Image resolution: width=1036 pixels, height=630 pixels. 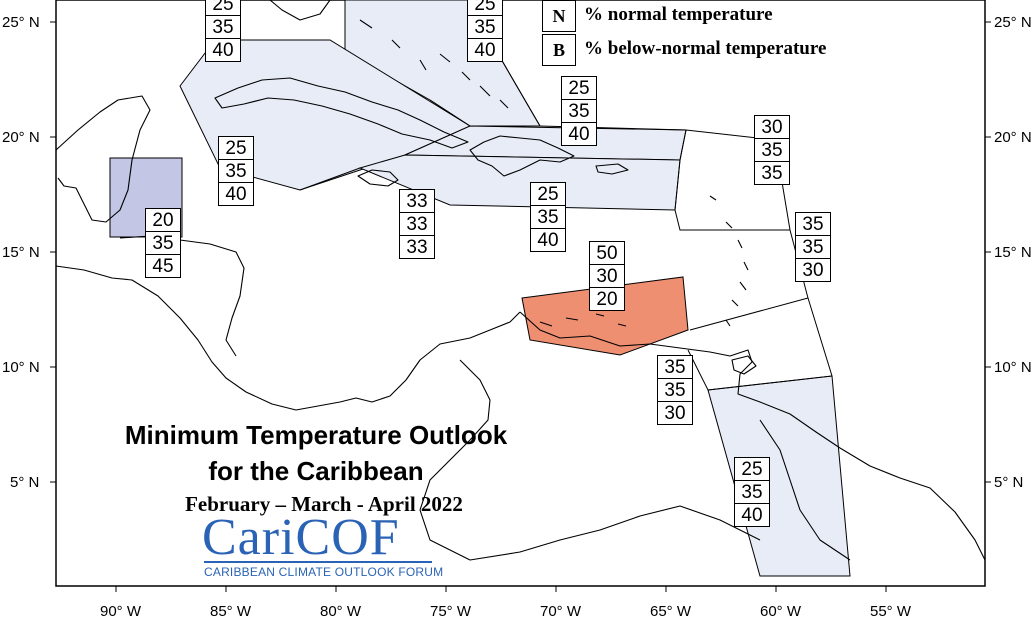 What do you see at coordinates (163, 220) in the screenshot?
I see `prob-above: 20` at bounding box center [163, 220].